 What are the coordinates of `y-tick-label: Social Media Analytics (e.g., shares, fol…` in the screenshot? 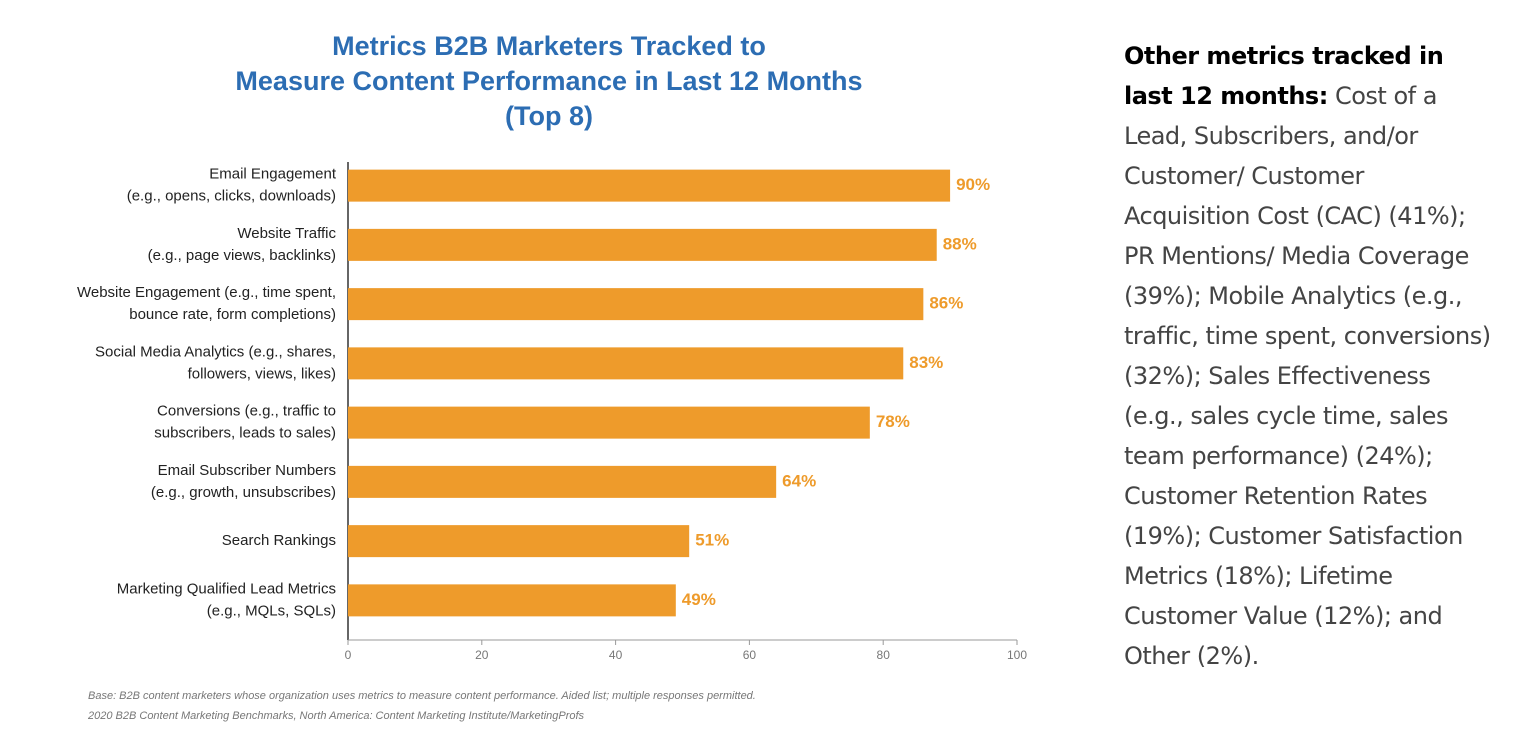 It's located at (215, 362).